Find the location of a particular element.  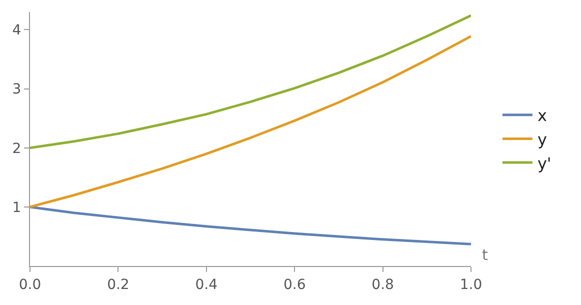

y-tick-label: 4 is located at coordinates (17, 30).